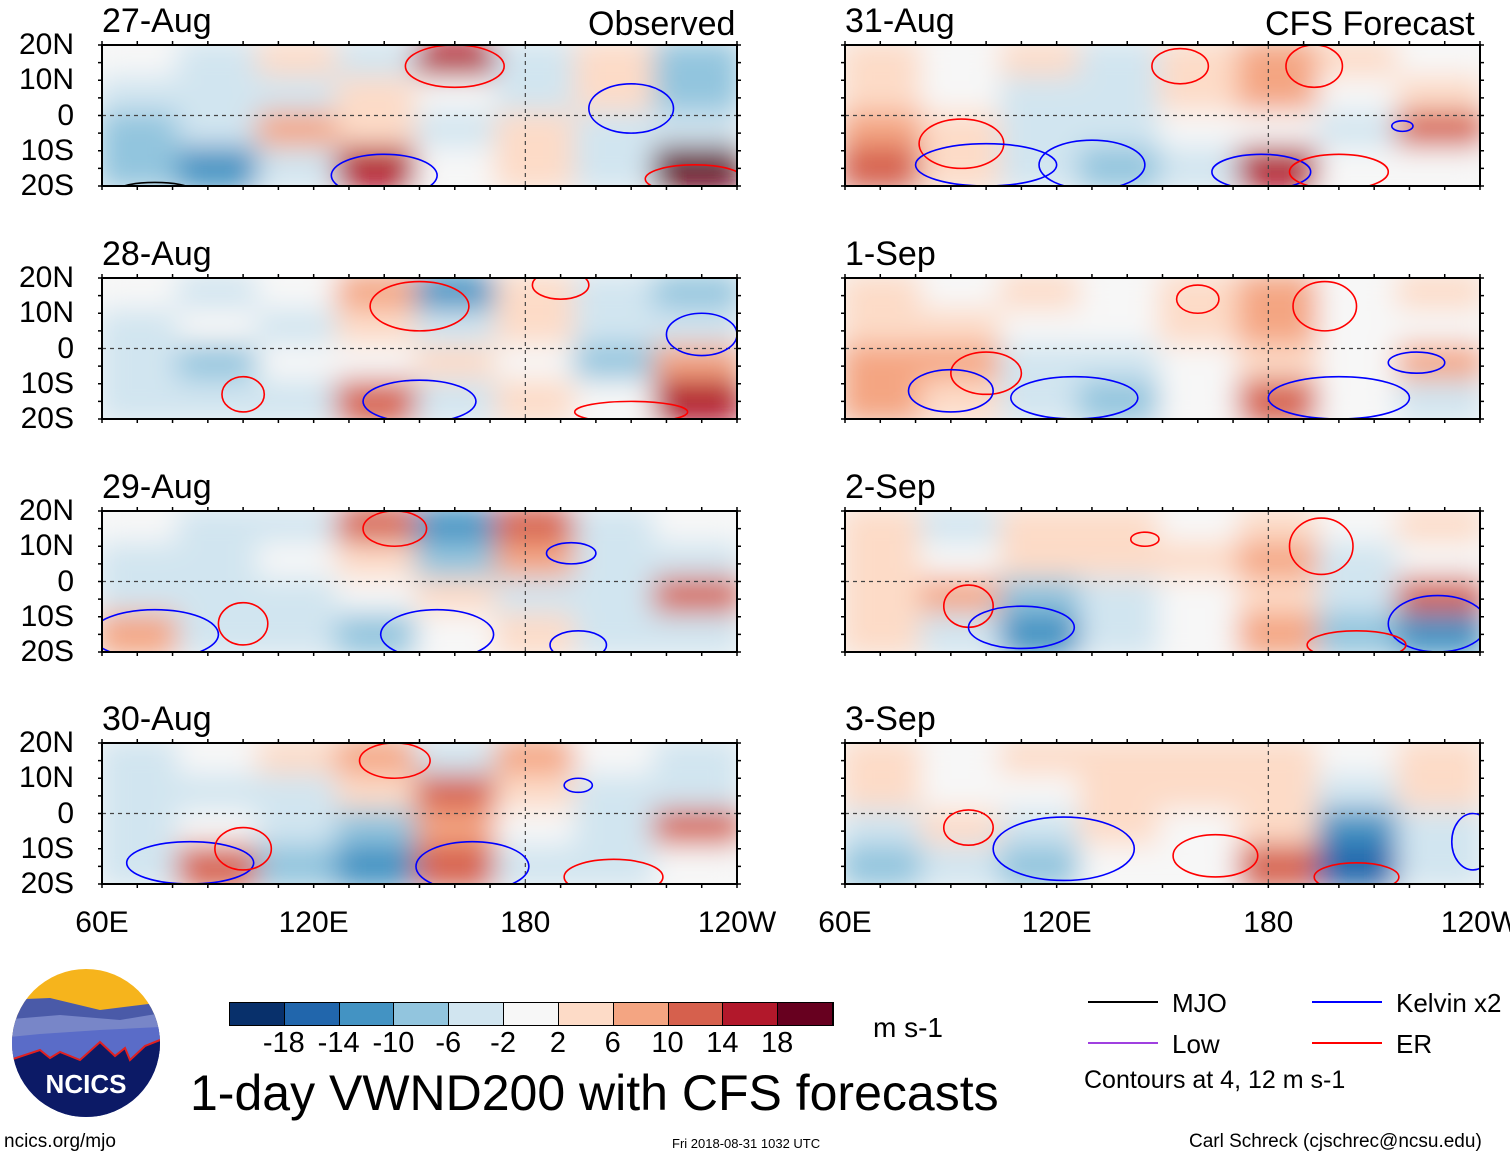  I want to click on panel-31-Aug, so click(1162, 115).